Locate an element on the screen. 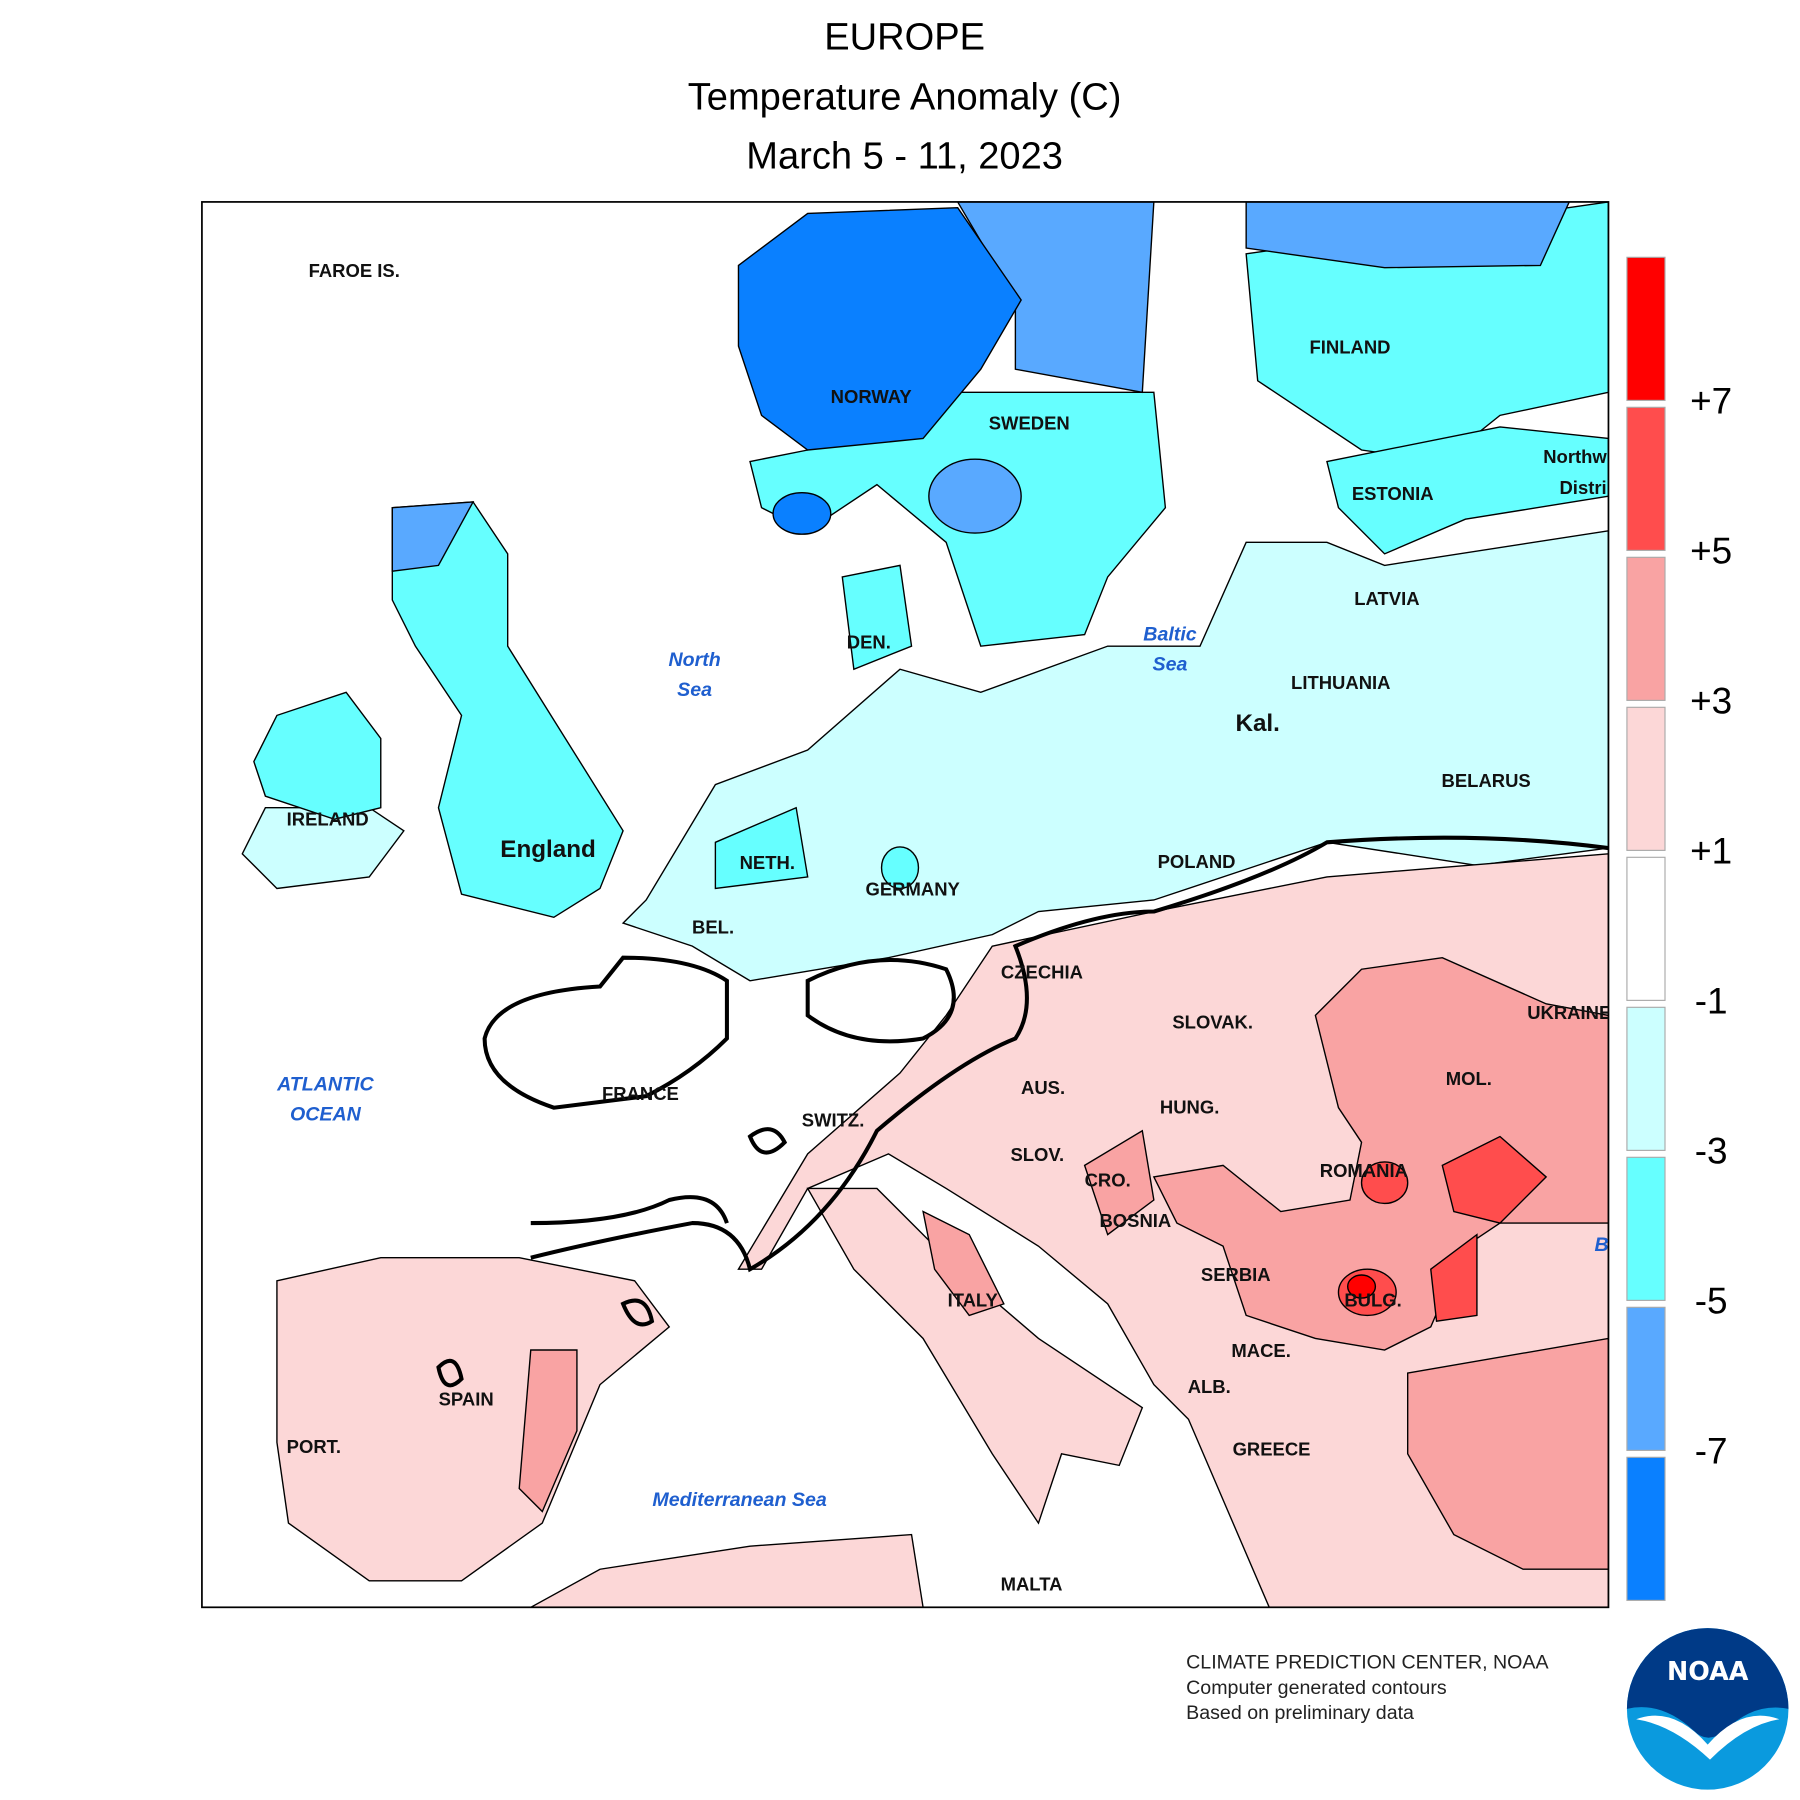  legend-label: +3 is located at coordinates (1711, 701).